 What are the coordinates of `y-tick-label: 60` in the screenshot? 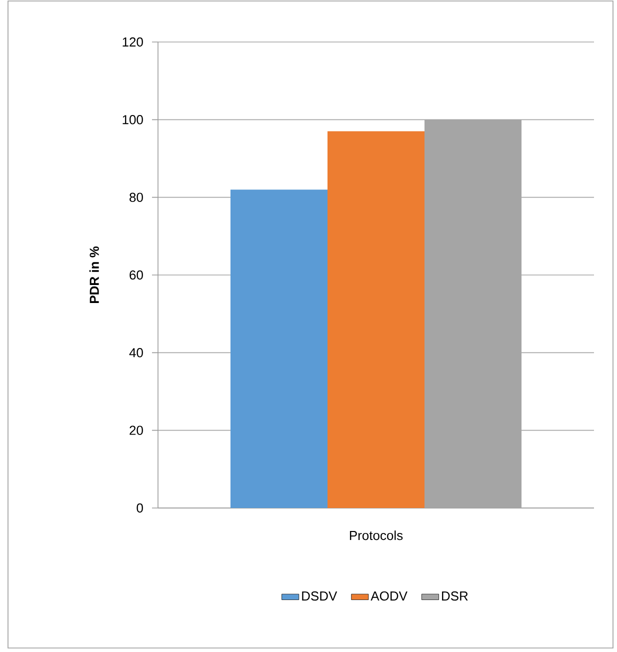 It's located at (136, 275).